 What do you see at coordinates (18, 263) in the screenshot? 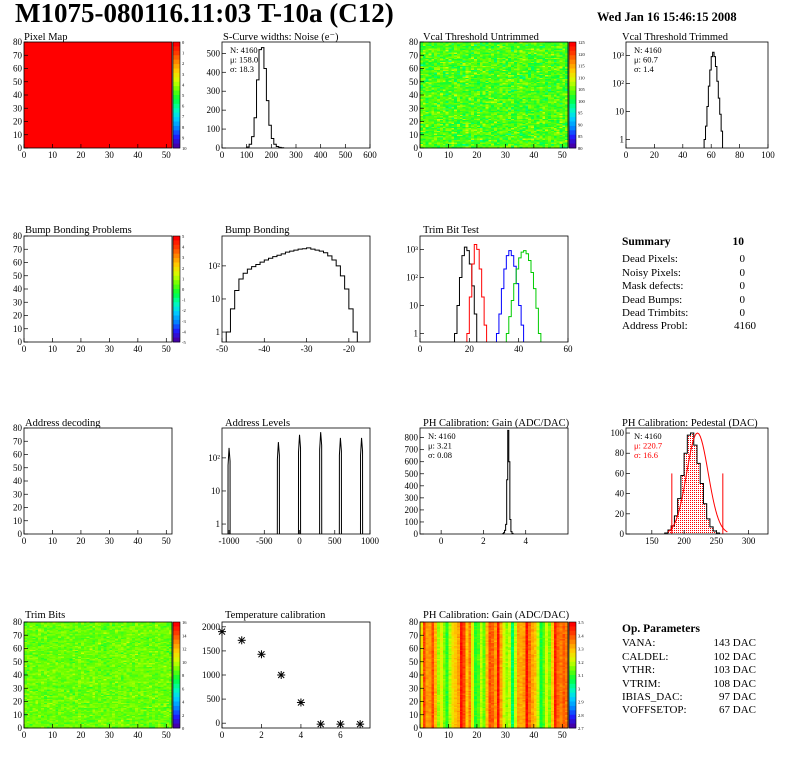
I see `y-tick-label: 60` at bounding box center [18, 263].